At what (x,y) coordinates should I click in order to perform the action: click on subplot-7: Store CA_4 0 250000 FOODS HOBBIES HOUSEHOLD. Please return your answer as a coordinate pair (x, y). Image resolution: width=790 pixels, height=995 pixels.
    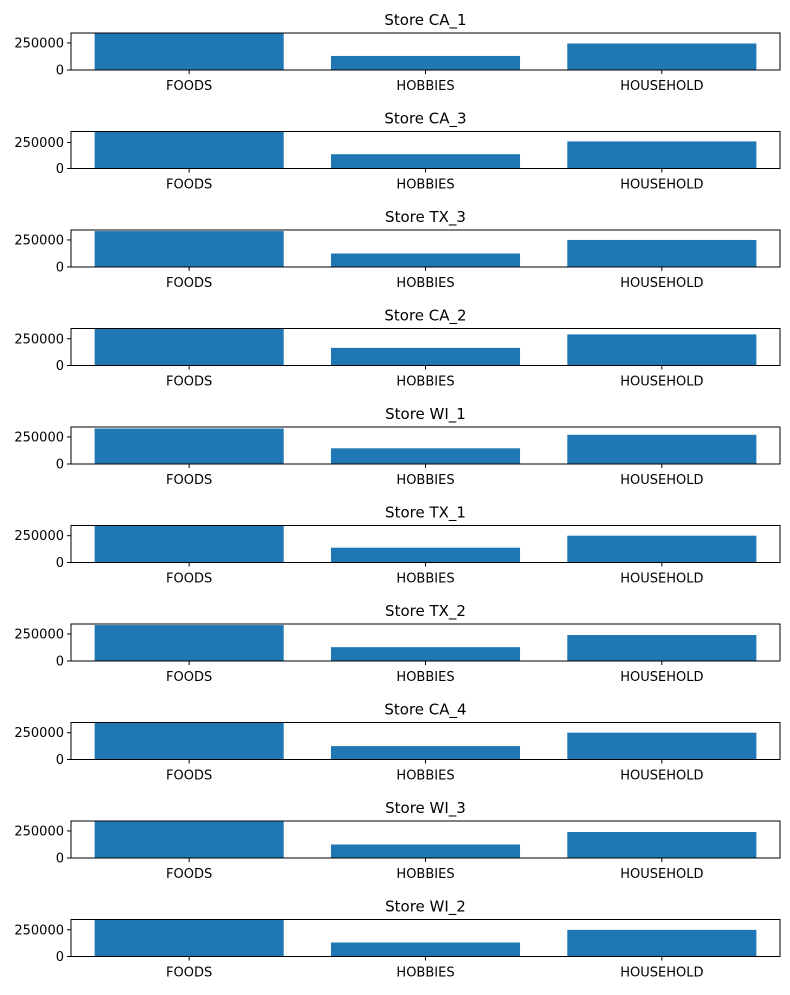
    Looking at the image, I should click on (397, 742).